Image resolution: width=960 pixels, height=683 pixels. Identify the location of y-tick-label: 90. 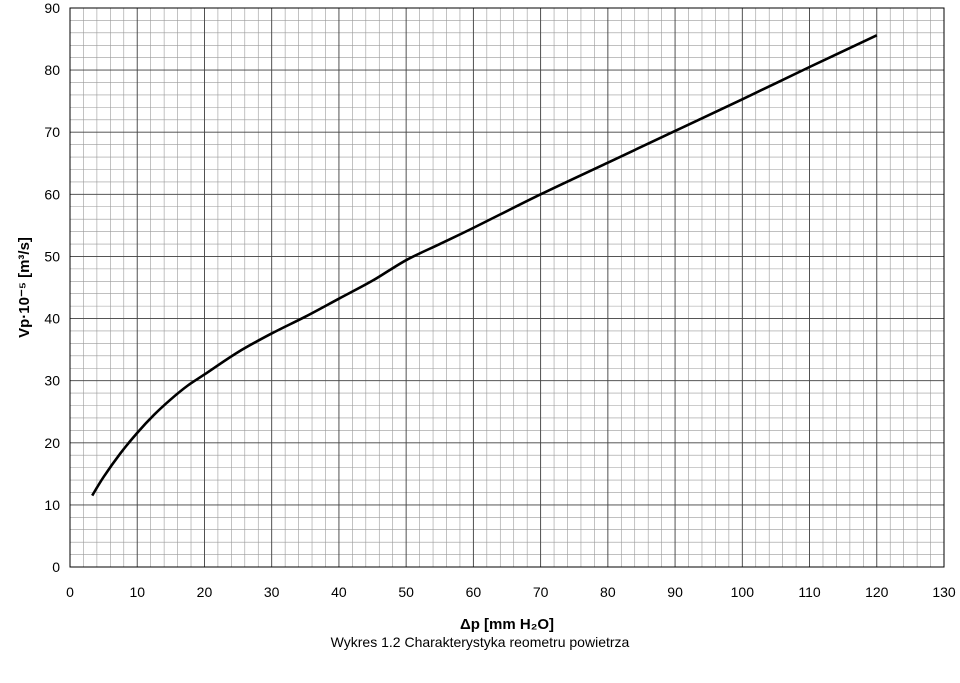
(52, 8).